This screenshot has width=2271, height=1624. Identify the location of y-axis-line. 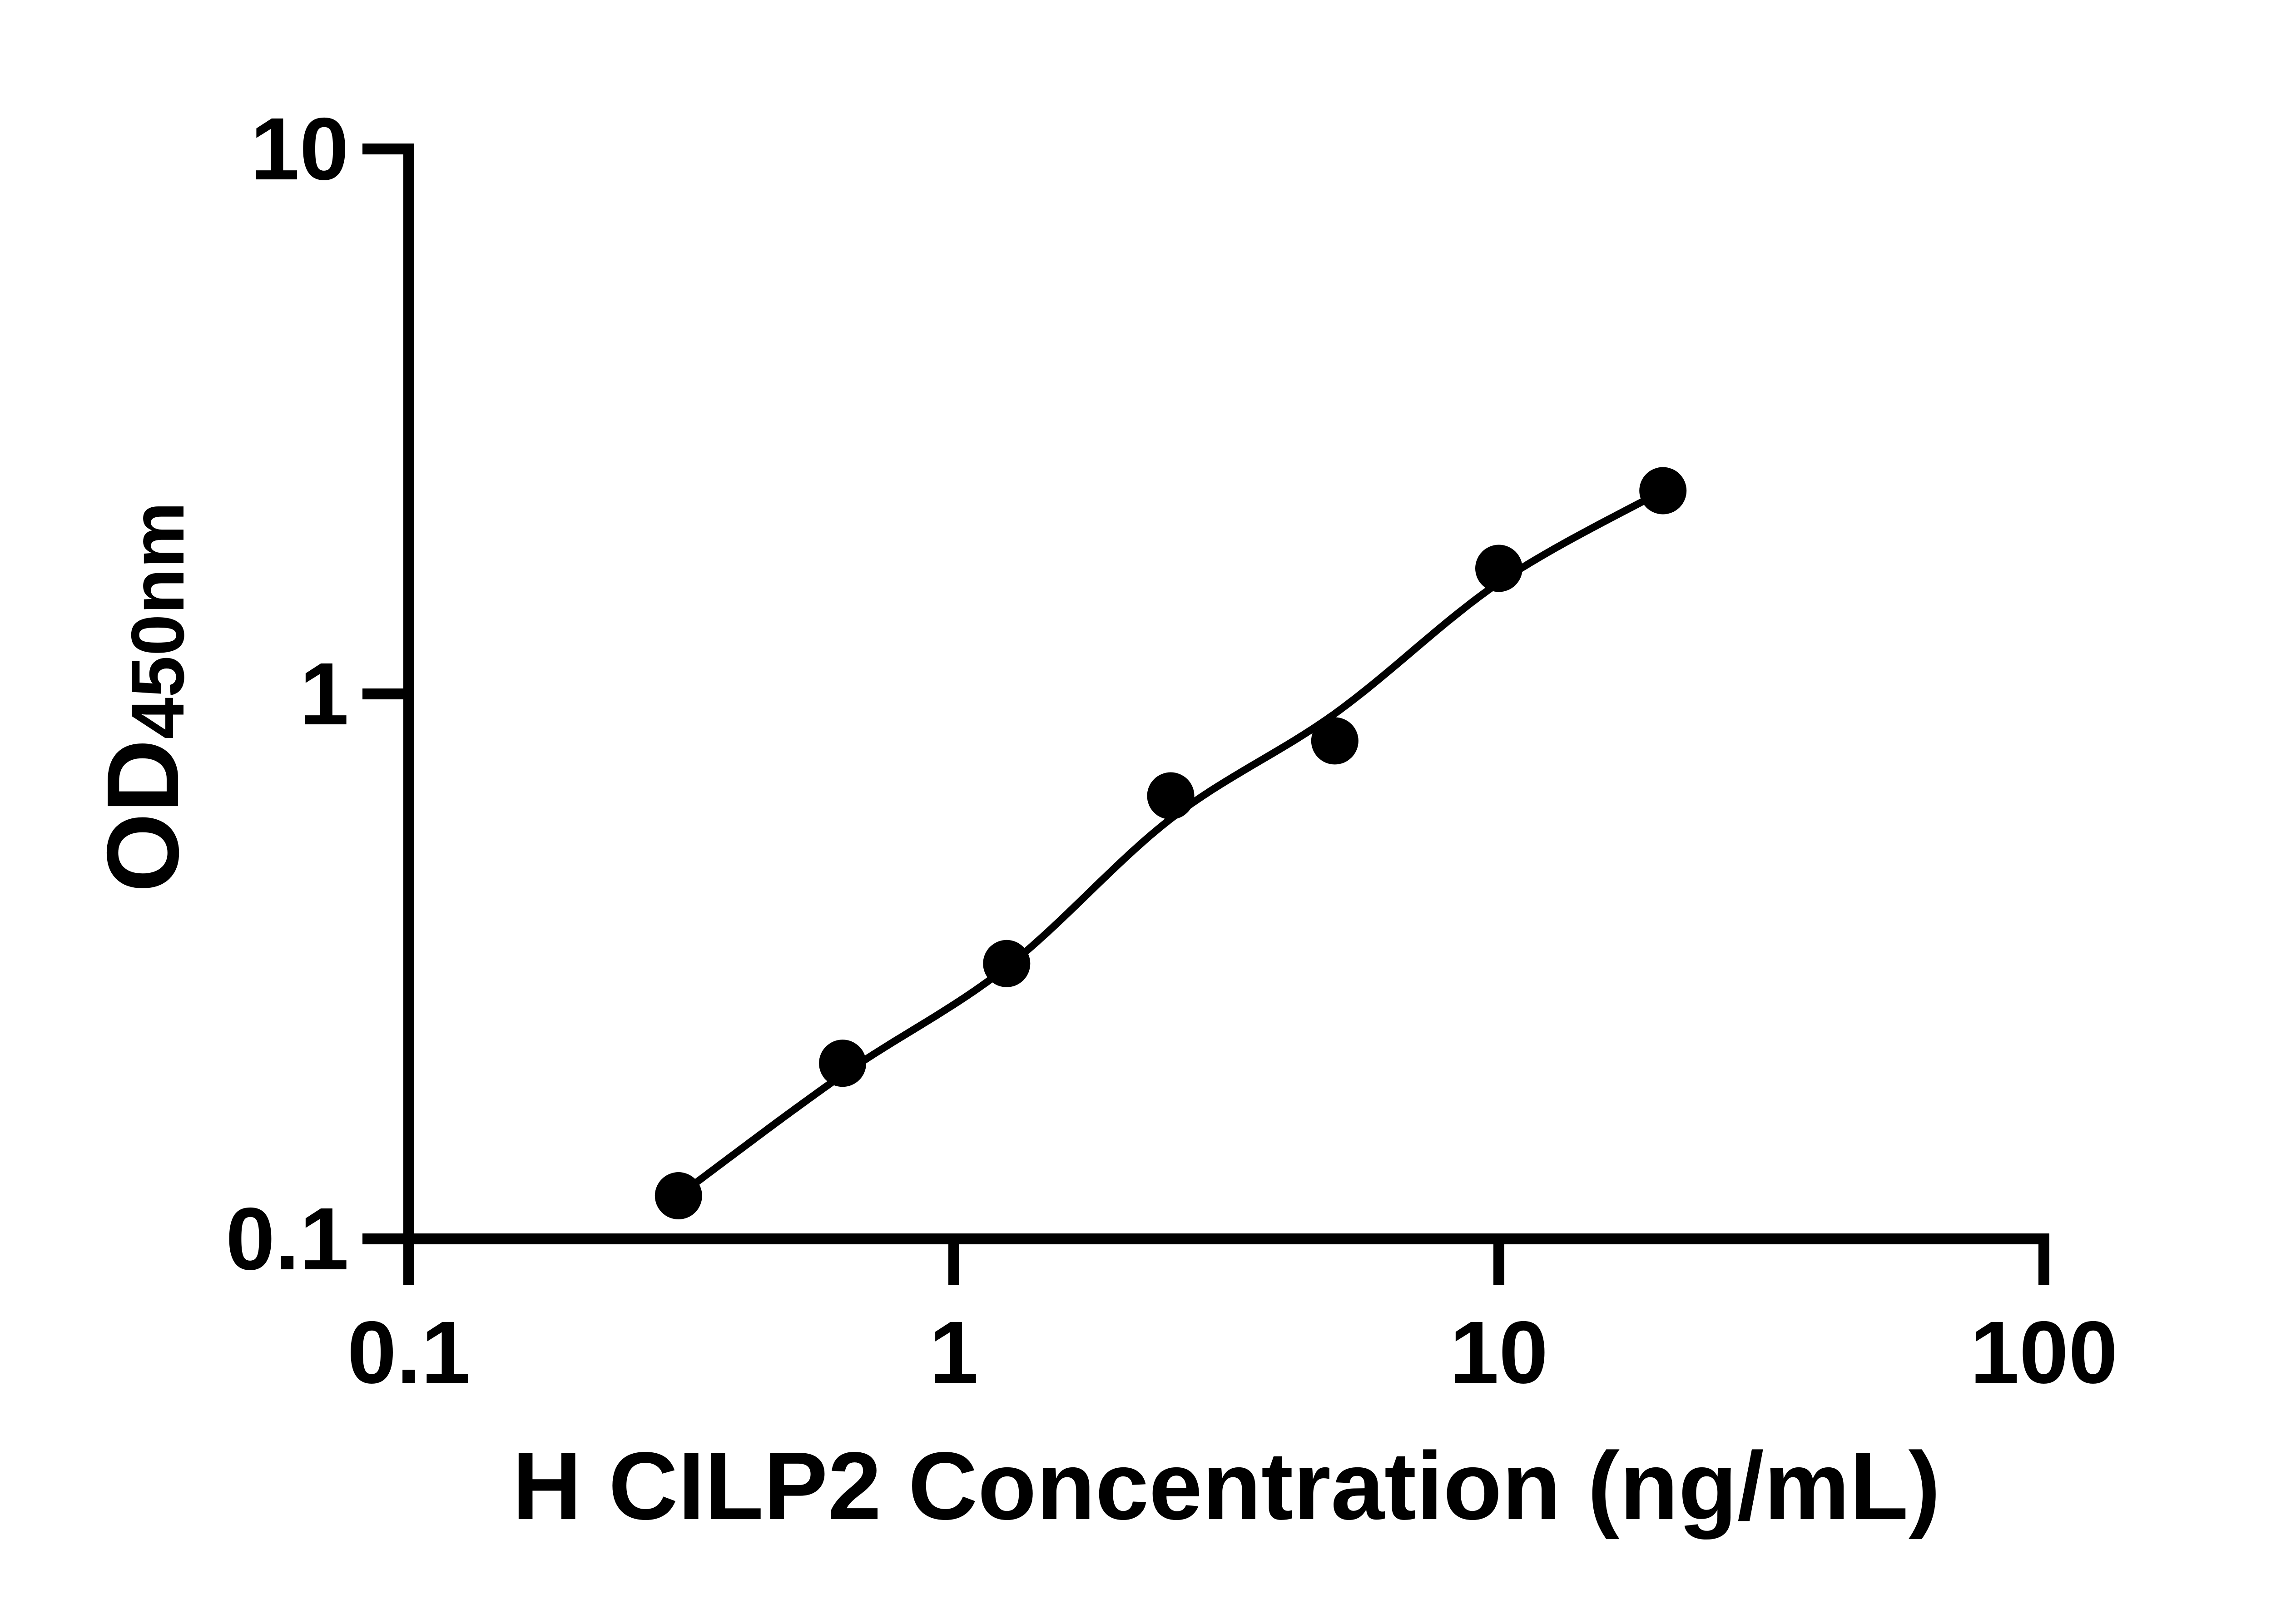
(408, 714).